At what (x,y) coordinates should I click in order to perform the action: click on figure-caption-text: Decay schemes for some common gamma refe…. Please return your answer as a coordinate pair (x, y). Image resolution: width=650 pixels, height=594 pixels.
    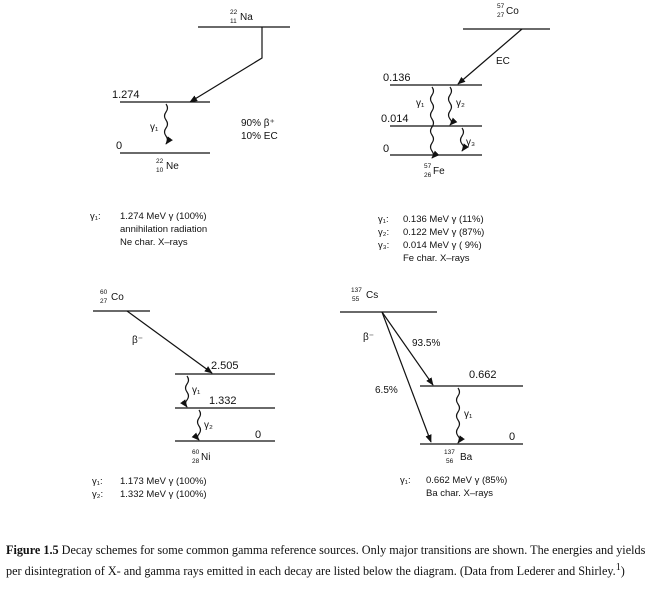
    Looking at the image, I should click on (326, 561).